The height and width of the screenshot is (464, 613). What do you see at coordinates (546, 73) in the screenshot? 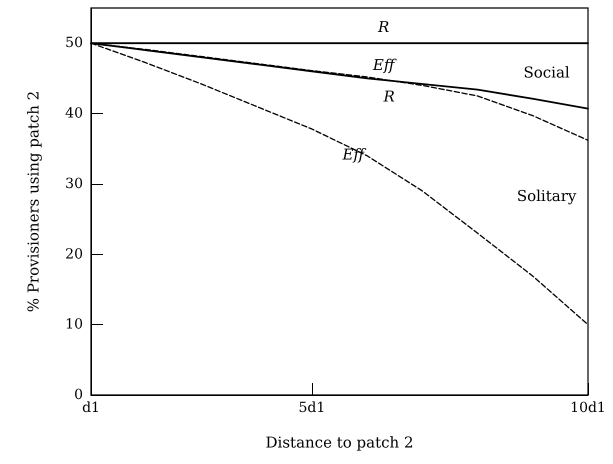
I see `annotation: Social` at bounding box center [546, 73].